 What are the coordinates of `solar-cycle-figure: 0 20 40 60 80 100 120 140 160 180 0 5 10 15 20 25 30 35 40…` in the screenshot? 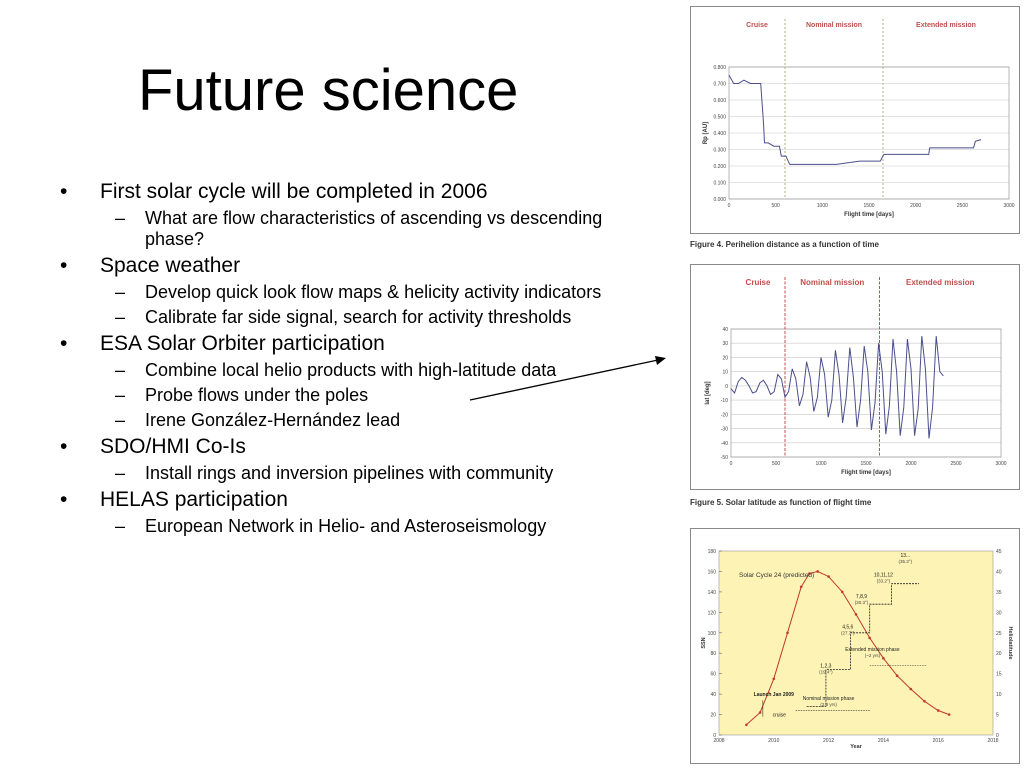 It's located at (855, 646).